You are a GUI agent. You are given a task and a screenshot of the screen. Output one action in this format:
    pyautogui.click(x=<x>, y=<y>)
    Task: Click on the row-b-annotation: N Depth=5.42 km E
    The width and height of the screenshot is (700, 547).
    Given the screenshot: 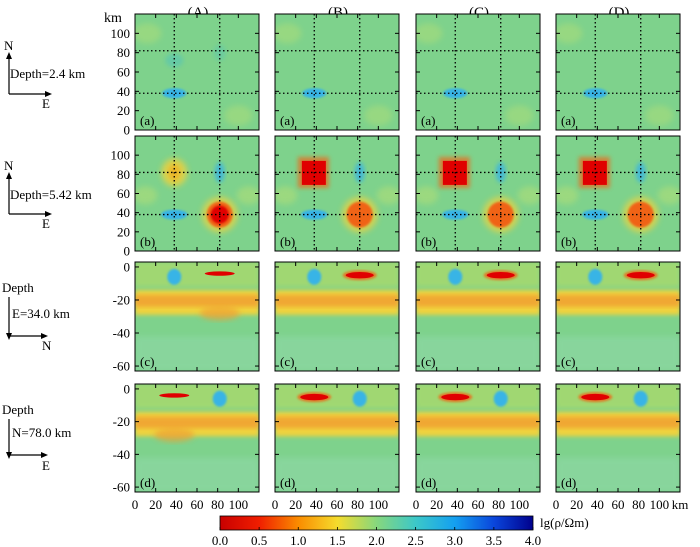 What is the action you would take?
    pyautogui.click(x=48, y=194)
    